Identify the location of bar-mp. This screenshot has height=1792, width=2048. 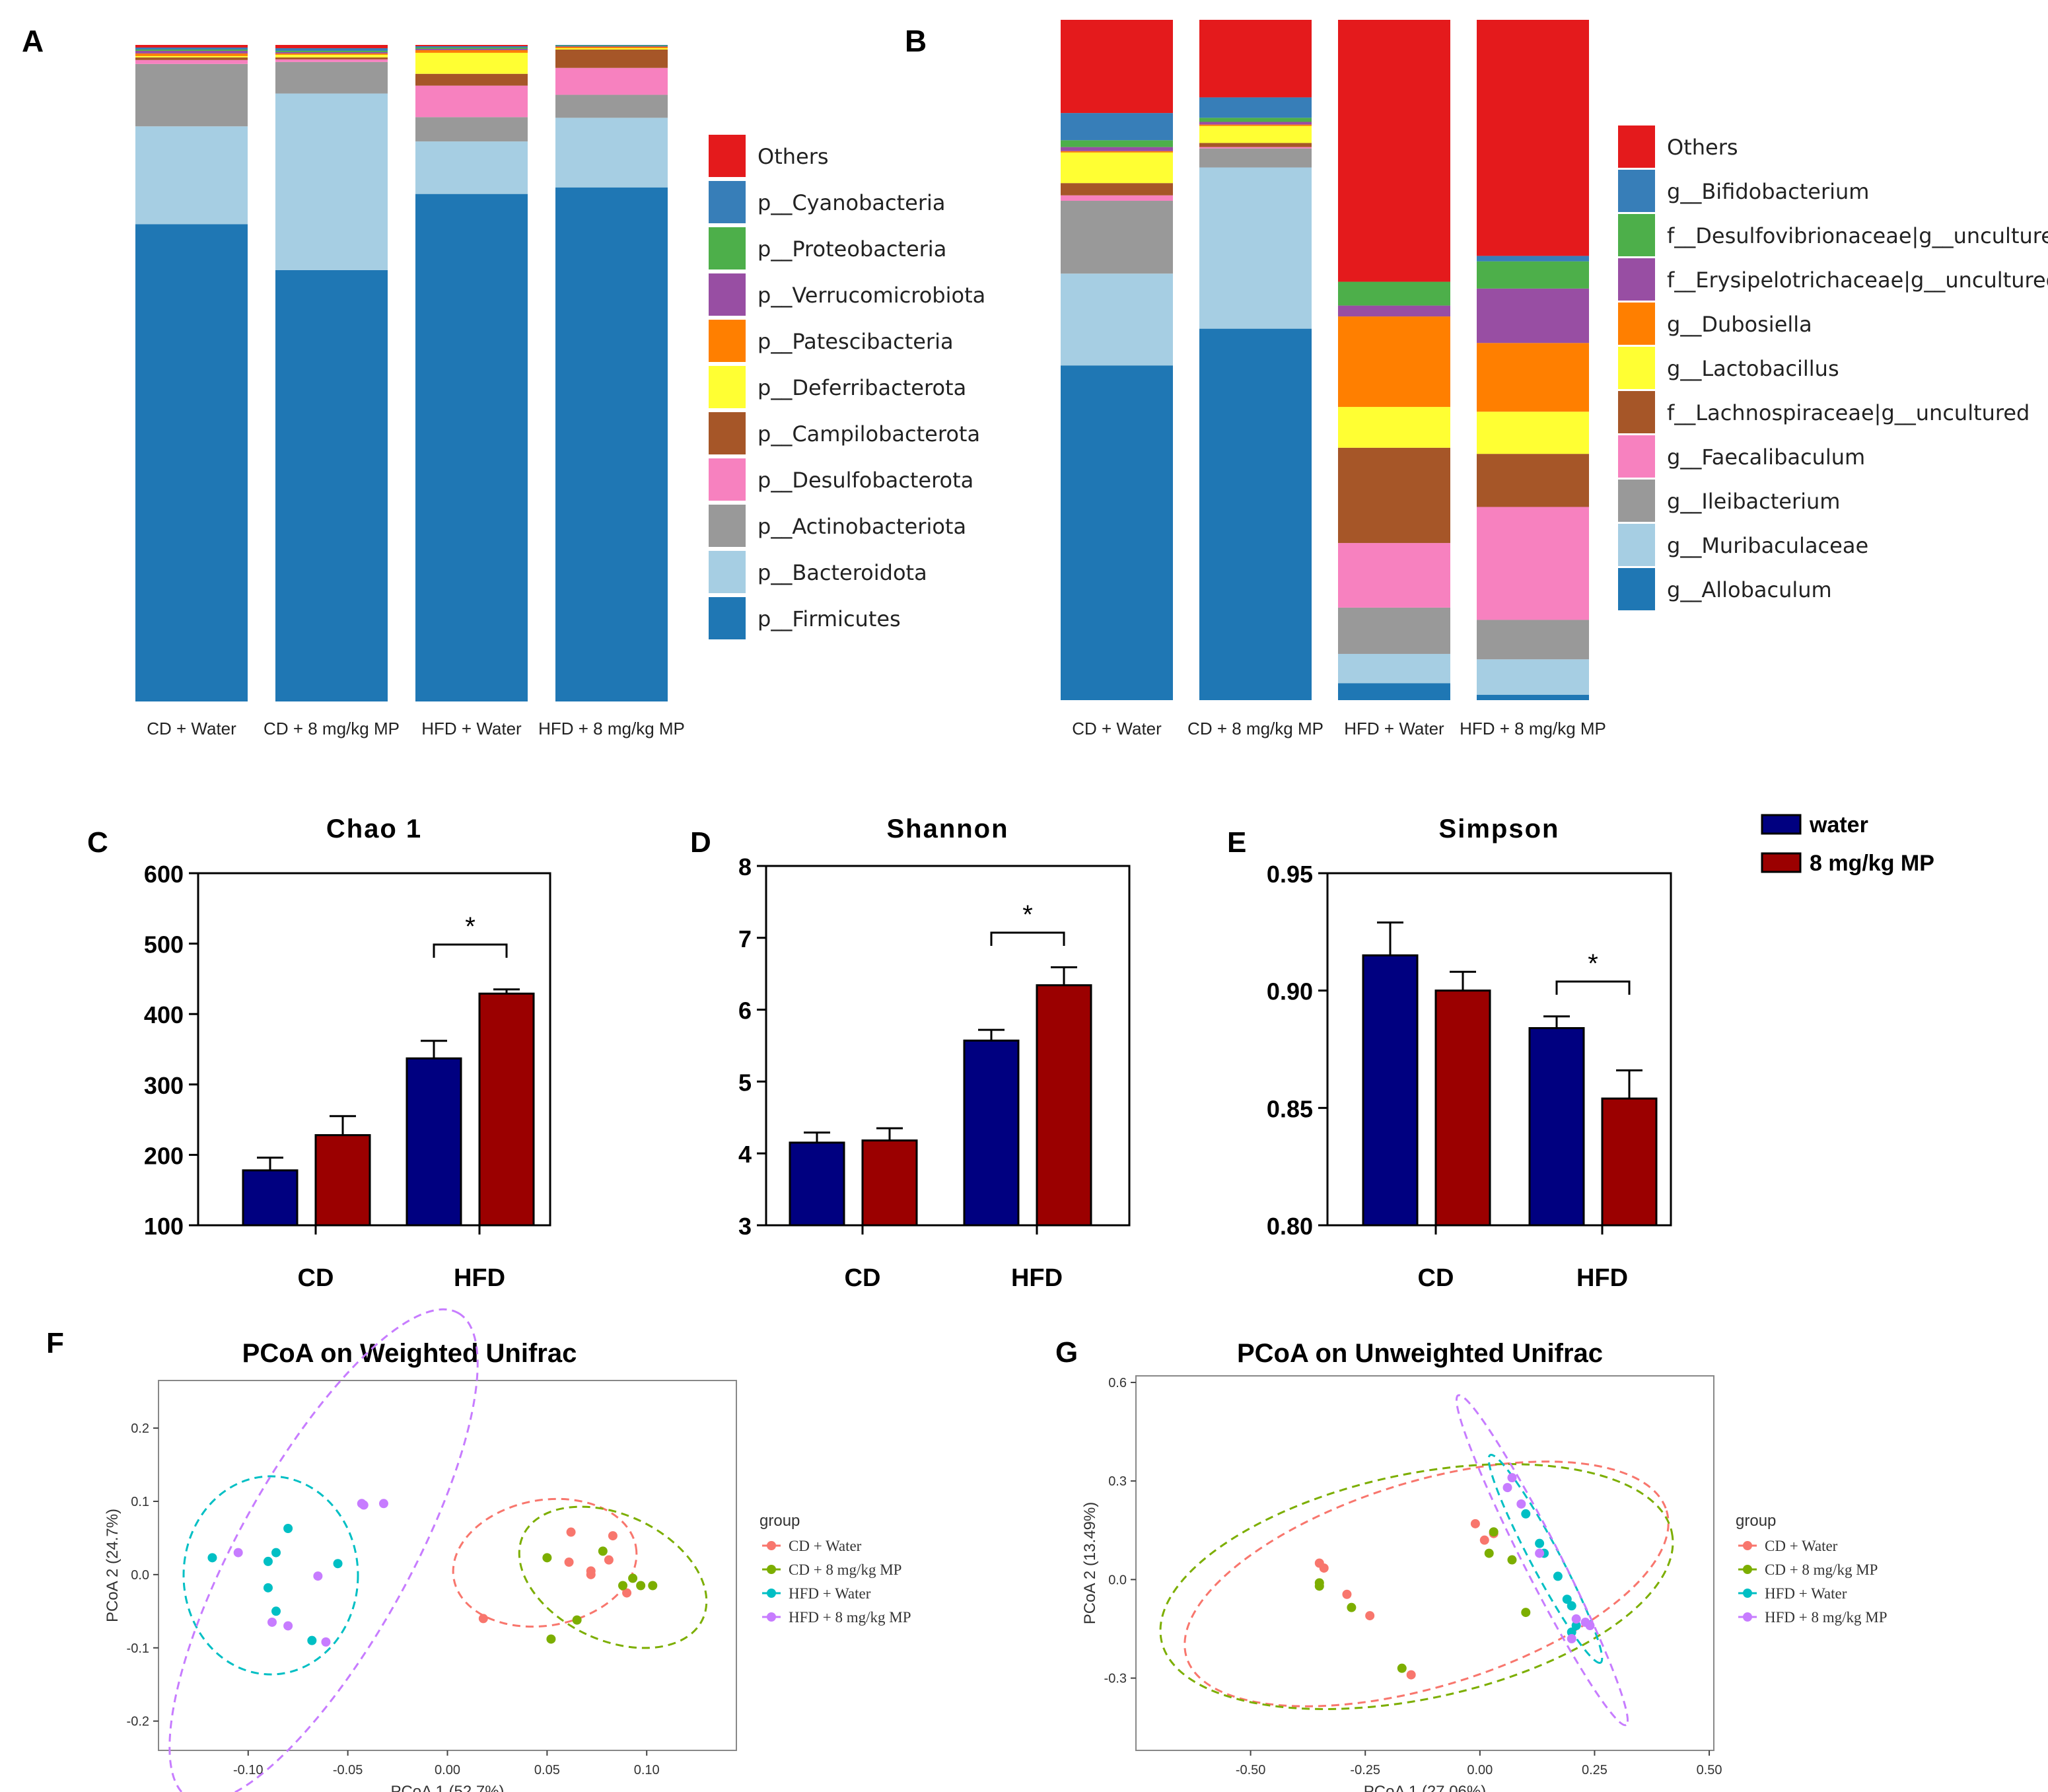
(889, 1183).